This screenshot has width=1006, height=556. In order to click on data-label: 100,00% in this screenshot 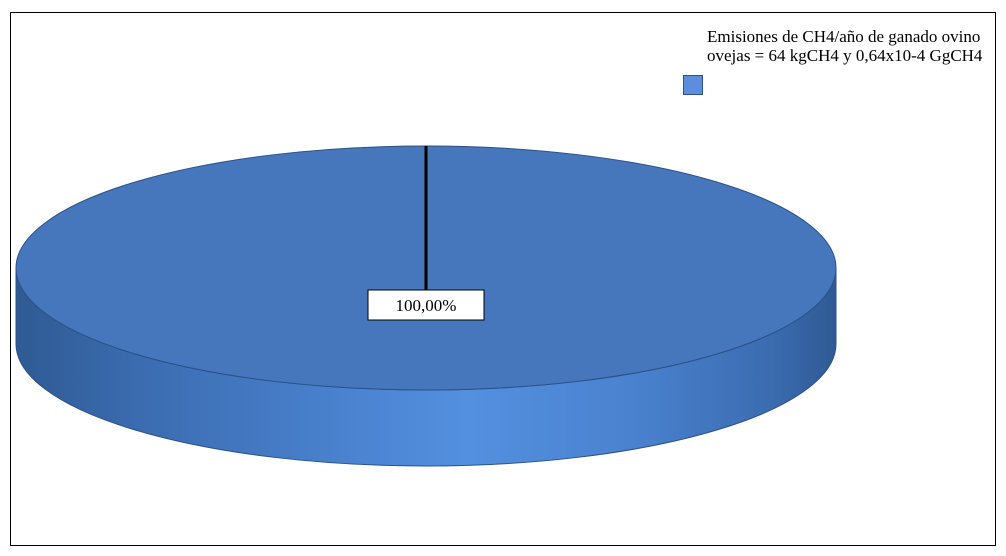, I will do `click(426, 305)`.